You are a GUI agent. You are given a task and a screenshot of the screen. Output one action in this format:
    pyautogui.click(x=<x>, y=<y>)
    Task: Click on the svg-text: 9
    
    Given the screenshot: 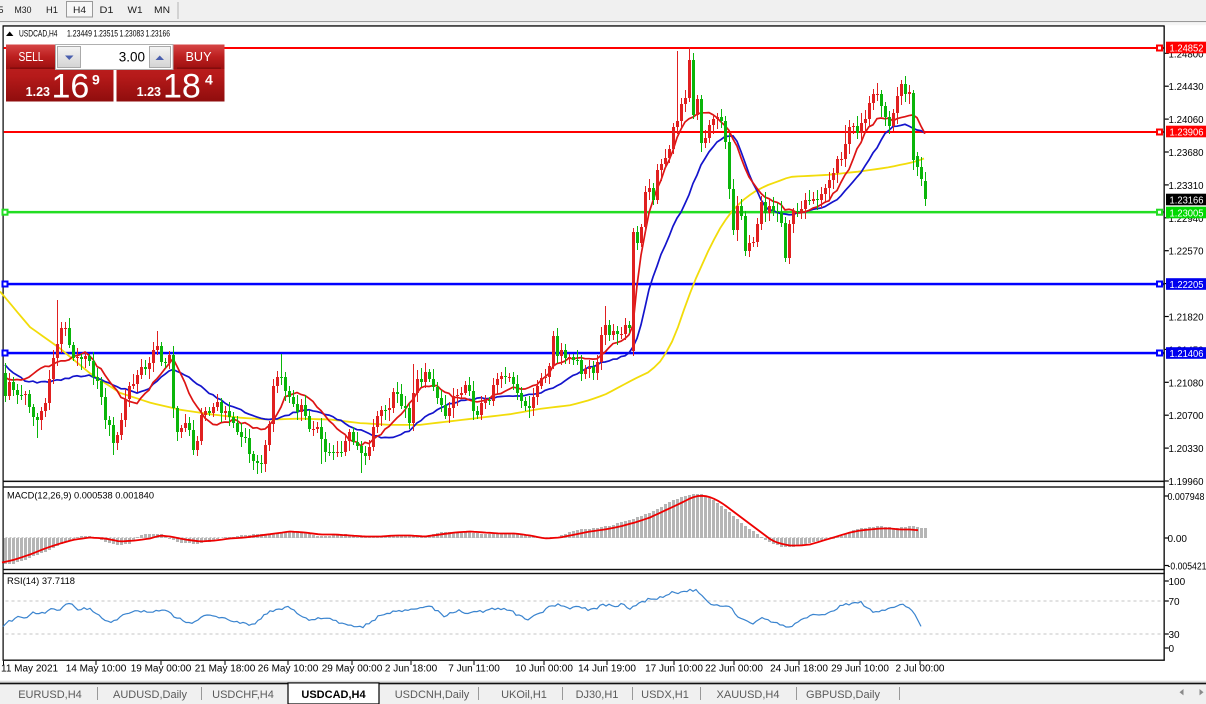 What is the action you would take?
    pyautogui.click(x=96, y=80)
    